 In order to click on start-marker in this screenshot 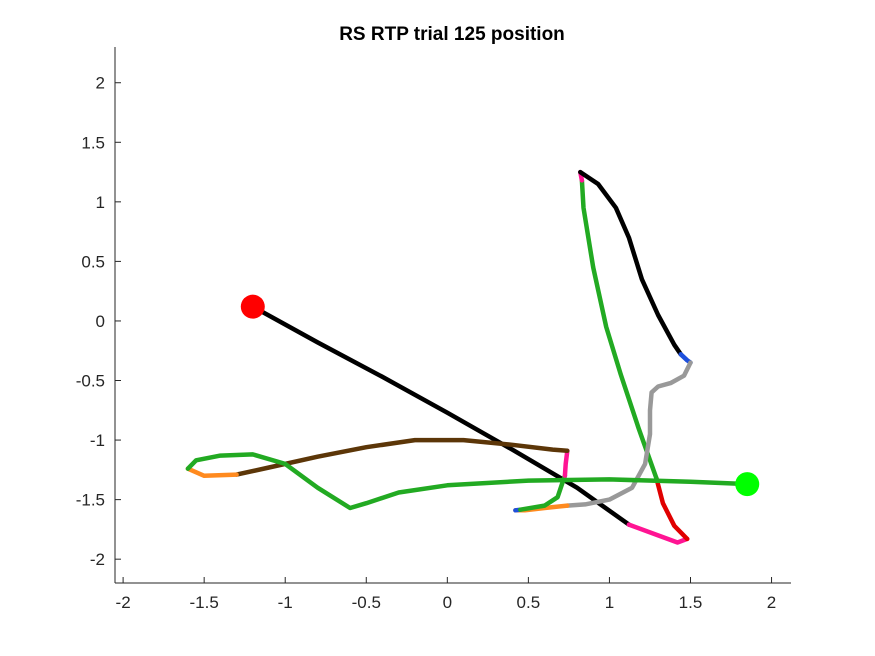, I will do `click(252, 306)`.